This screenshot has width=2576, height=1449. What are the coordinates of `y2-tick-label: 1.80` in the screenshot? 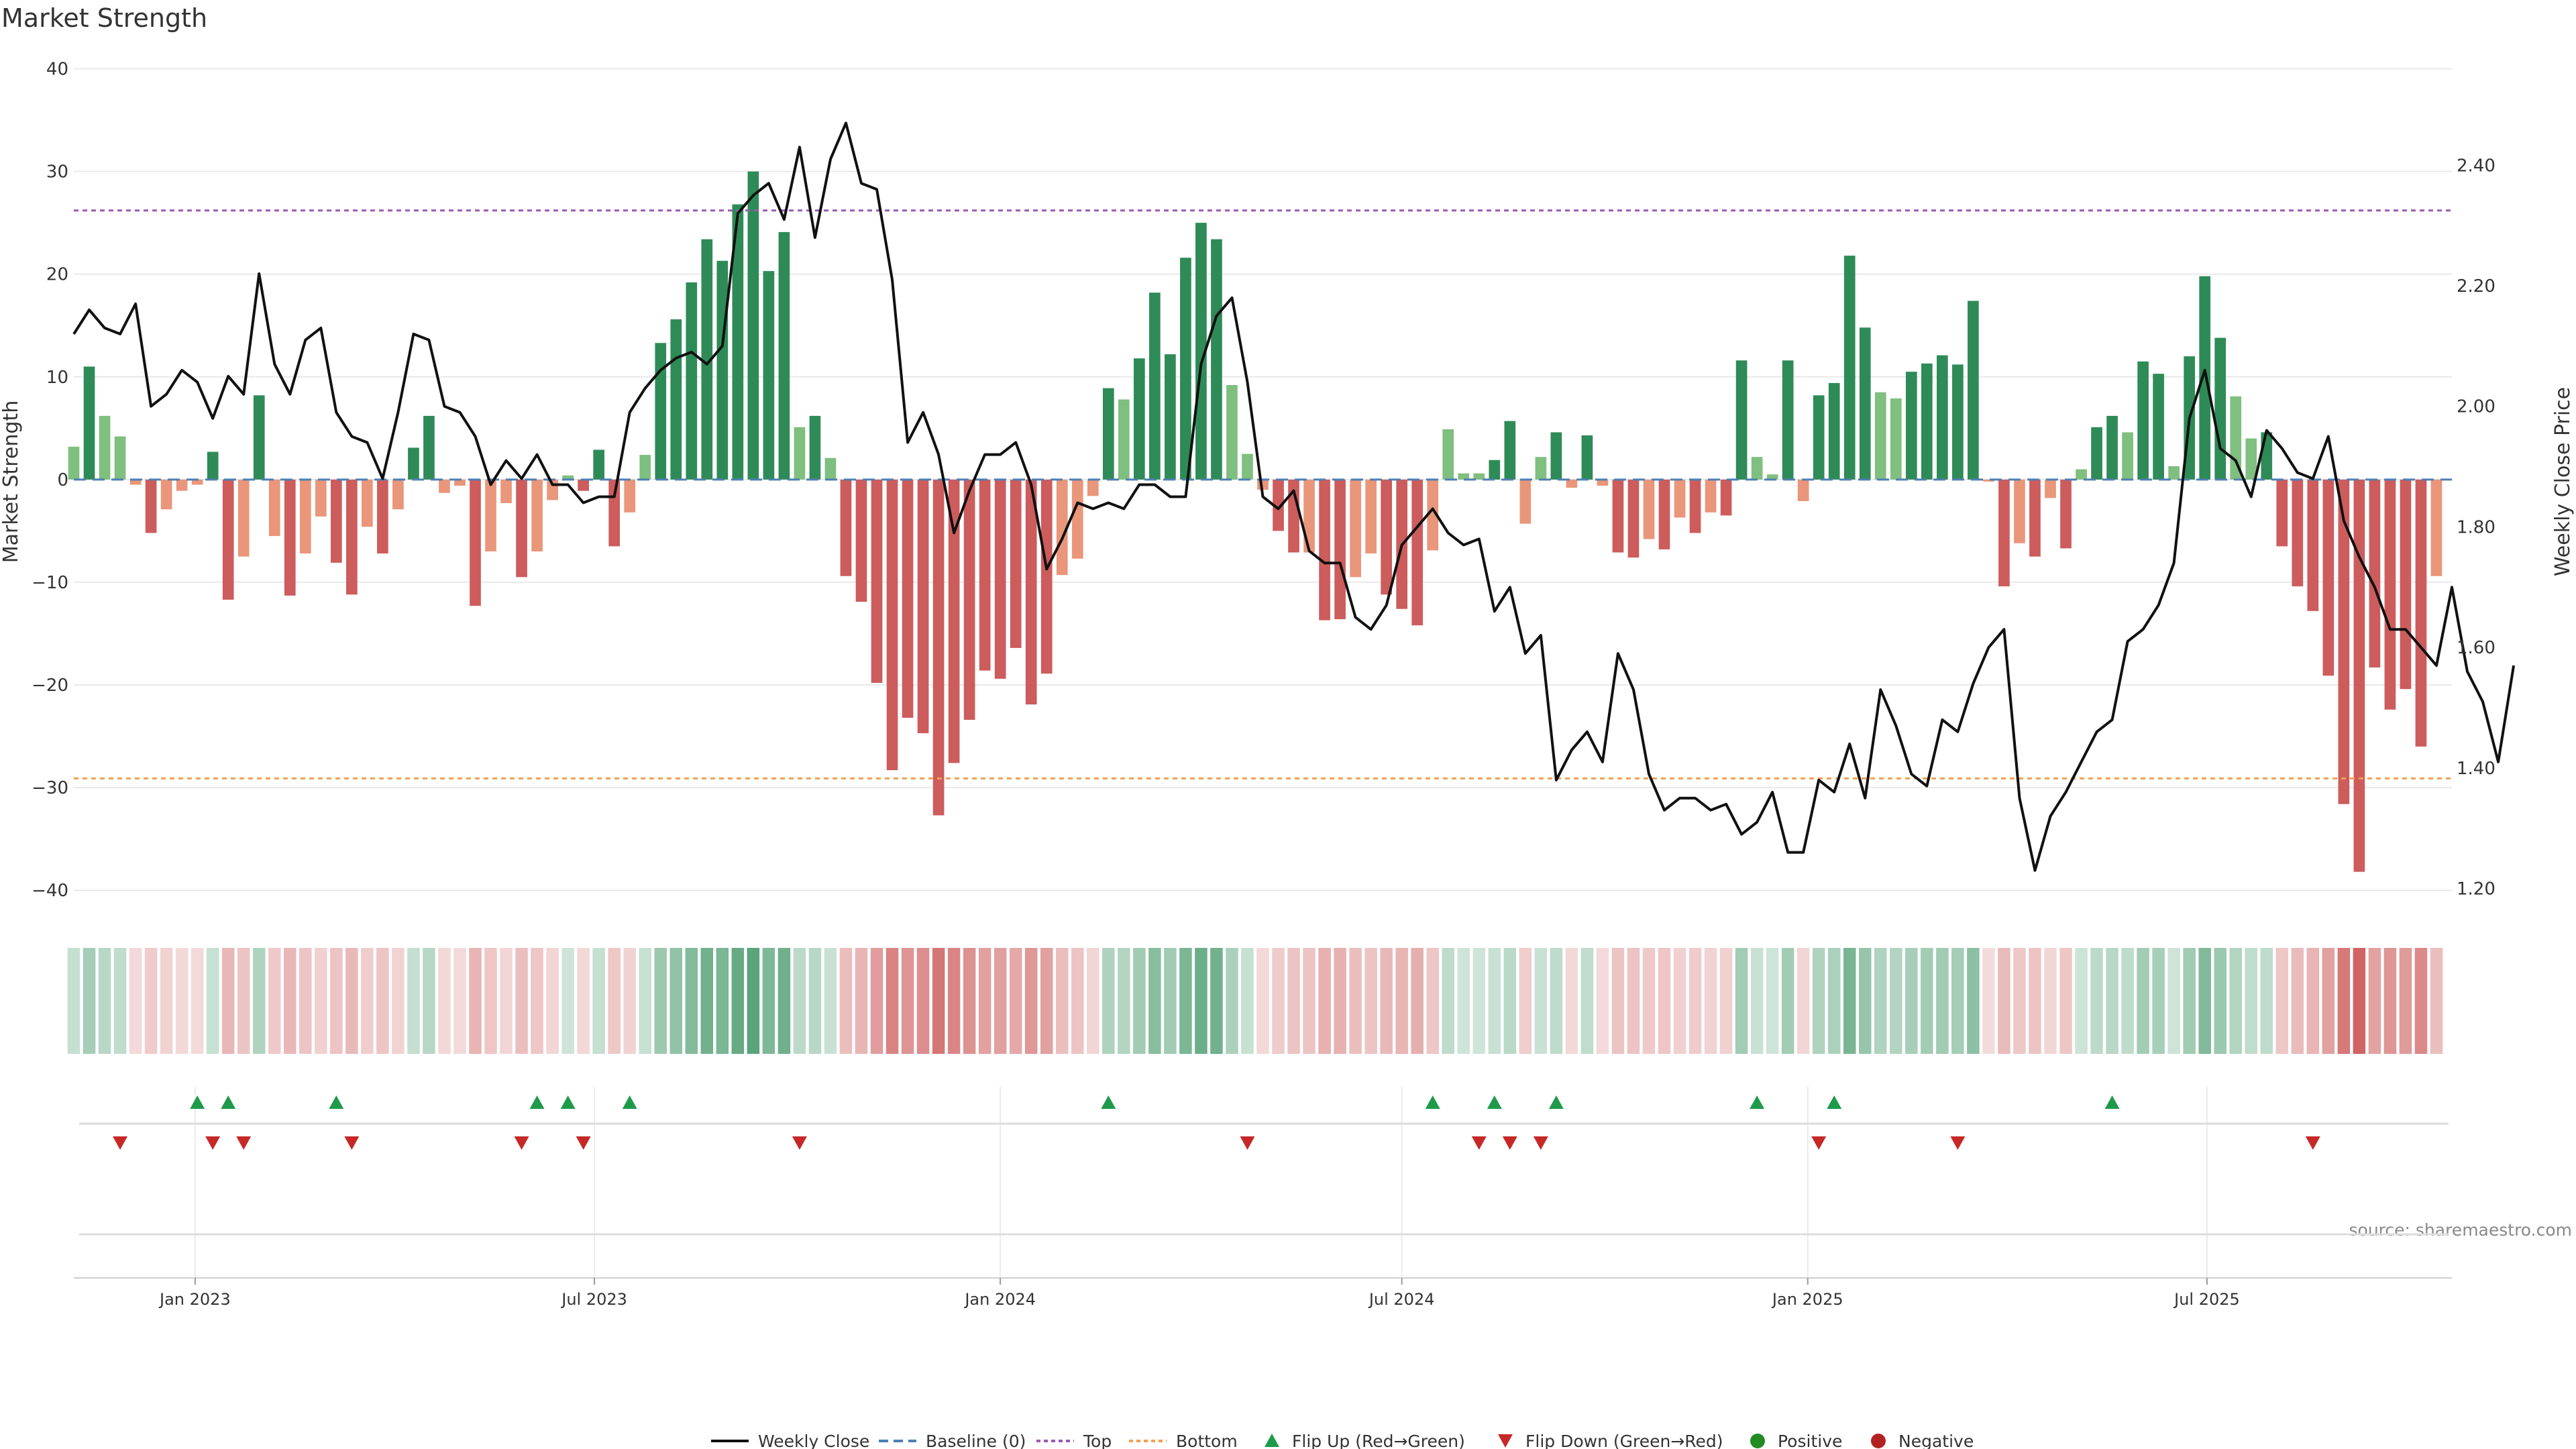 It's located at (2476, 527).